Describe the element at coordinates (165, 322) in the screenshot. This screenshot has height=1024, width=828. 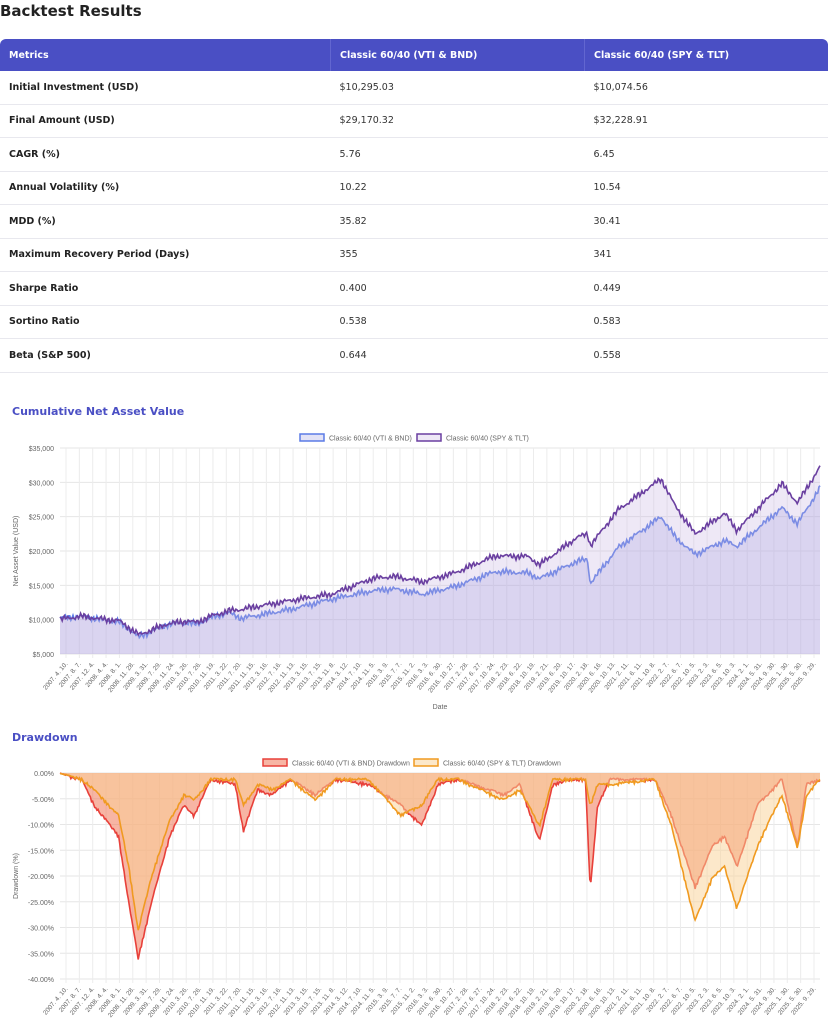
I see `metric-label: Sortino Ratio` at that location.